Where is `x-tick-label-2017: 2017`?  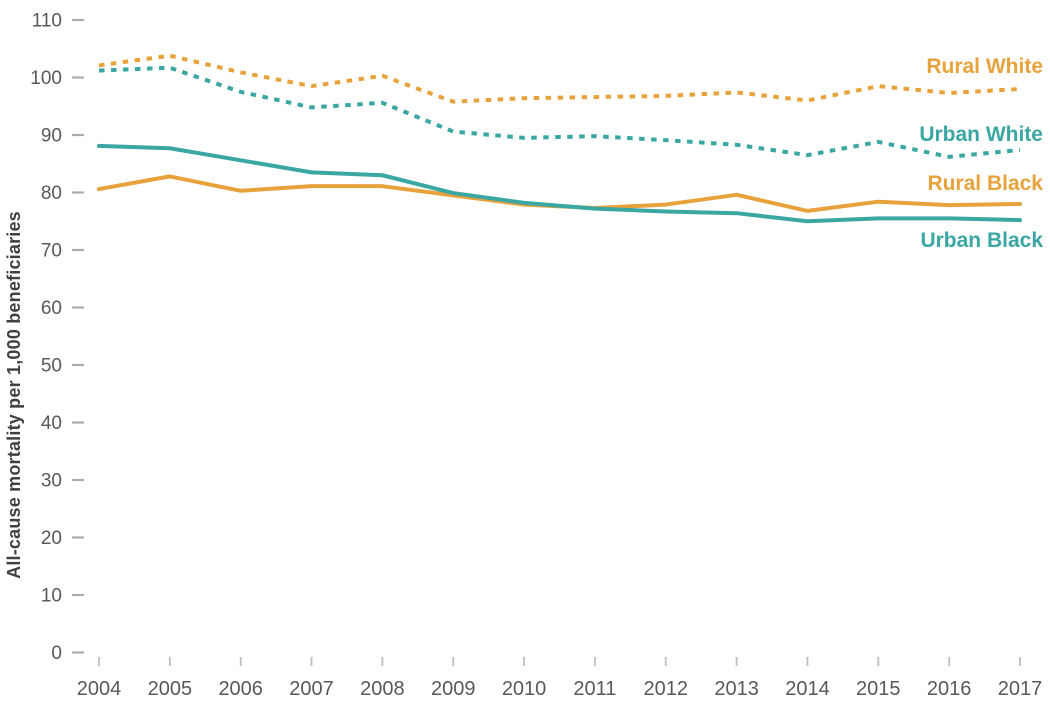 x-tick-label-2017: 2017 is located at coordinates (1020, 689).